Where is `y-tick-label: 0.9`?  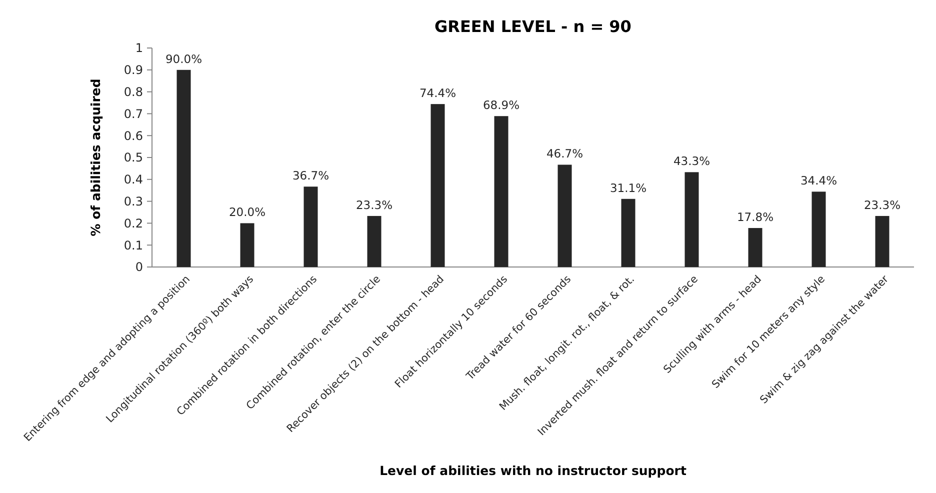
y-tick-label: 0.9 is located at coordinates (133, 70).